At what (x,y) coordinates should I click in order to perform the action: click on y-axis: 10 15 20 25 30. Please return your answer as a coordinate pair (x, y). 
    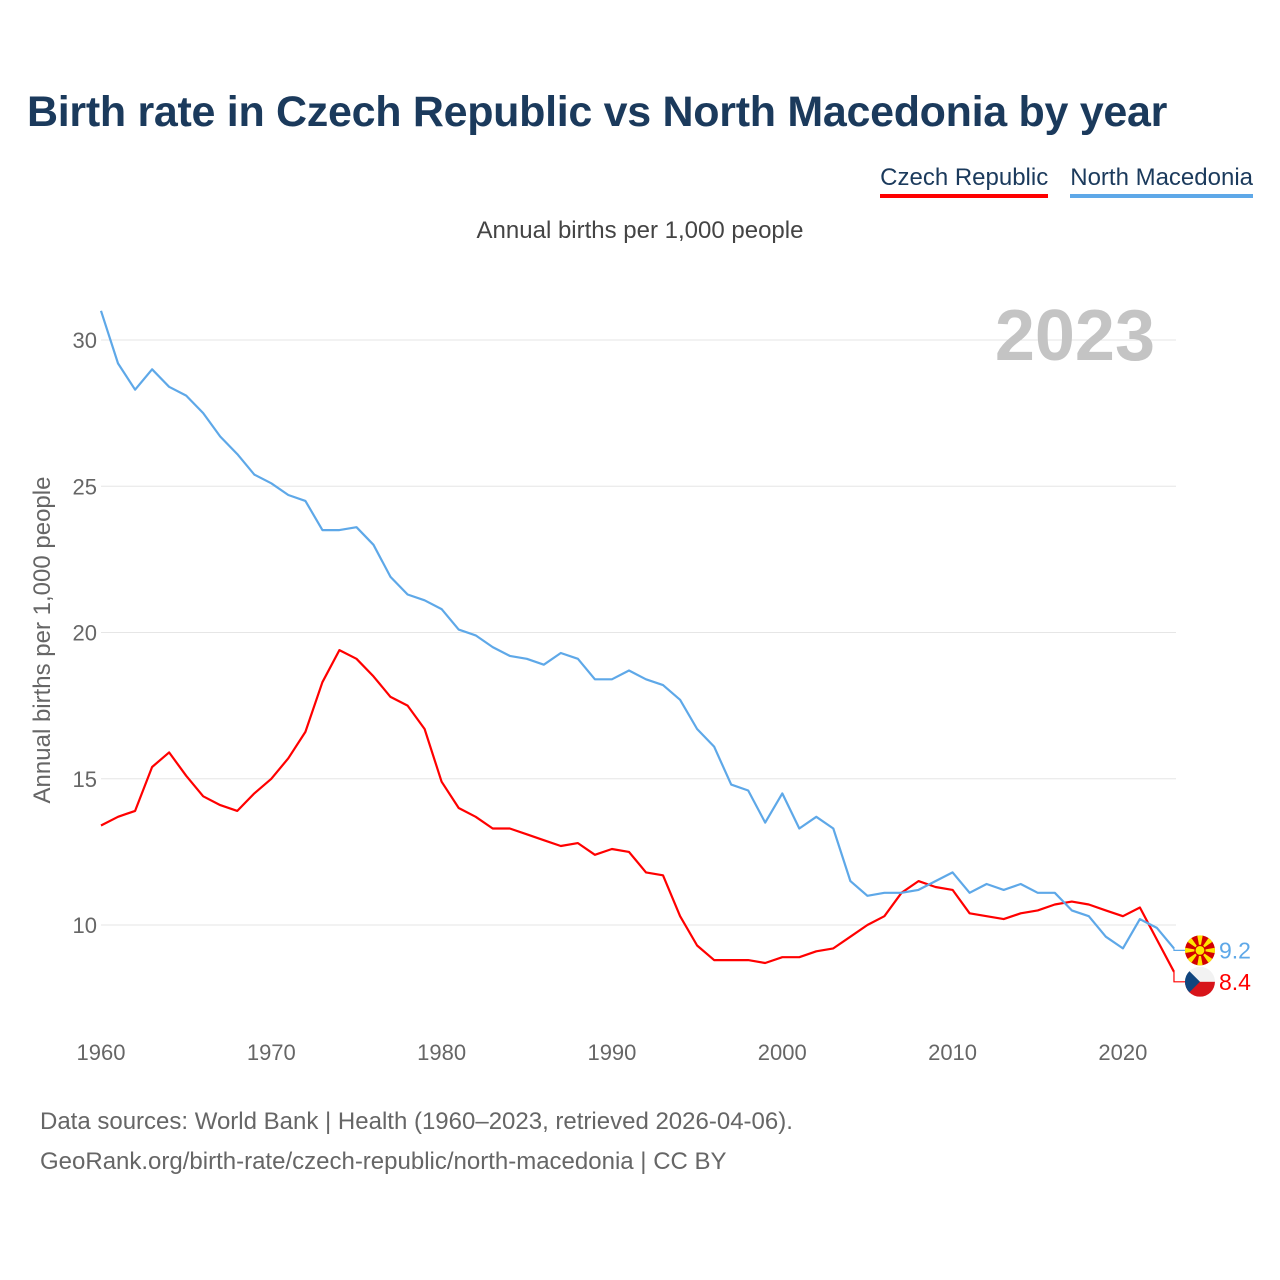
    Looking at the image, I should click on (85, 633).